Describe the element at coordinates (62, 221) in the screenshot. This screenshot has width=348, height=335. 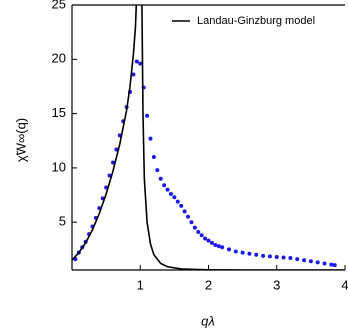
I see `y-tick-label: 5` at that location.